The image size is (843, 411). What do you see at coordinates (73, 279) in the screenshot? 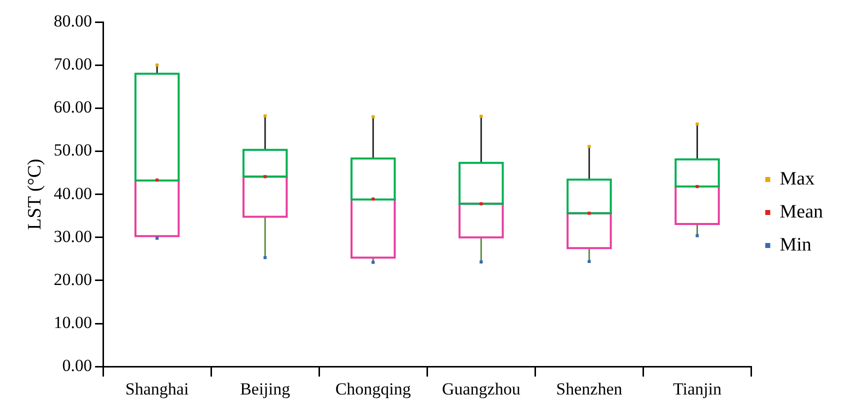
I see `y-tick-label: 20.00` at bounding box center [73, 279].